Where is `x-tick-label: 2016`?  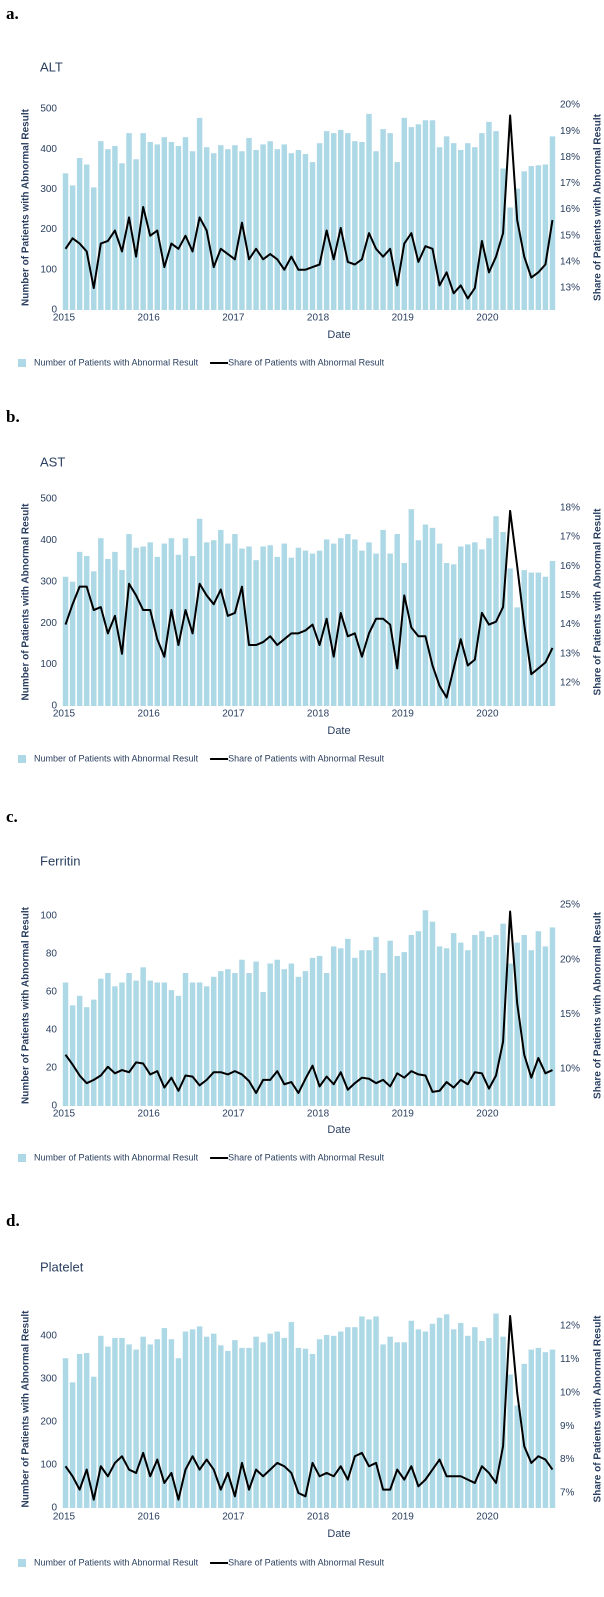 x-tick-label: 2016 is located at coordinates (149, 1114).